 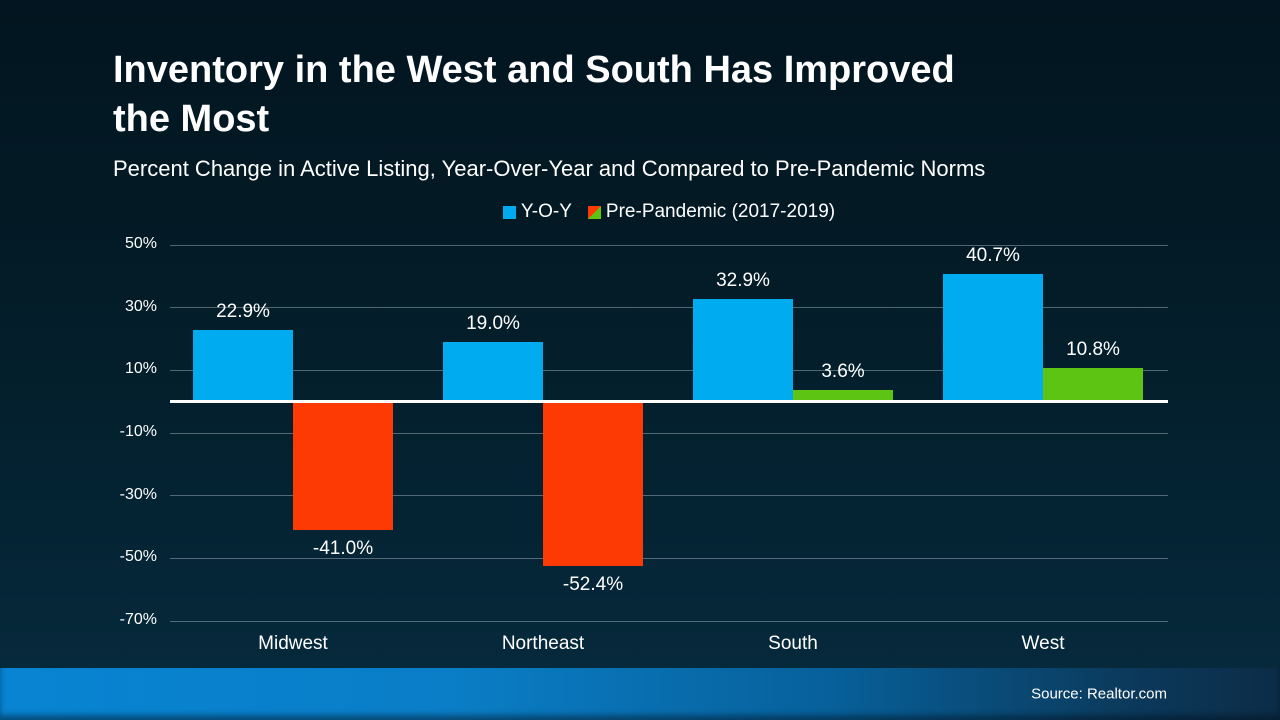 What do you see at coordinates (793, 643) in the screenshot?
I see `x-axis-label-south: South` at bounding box center [793, 643].